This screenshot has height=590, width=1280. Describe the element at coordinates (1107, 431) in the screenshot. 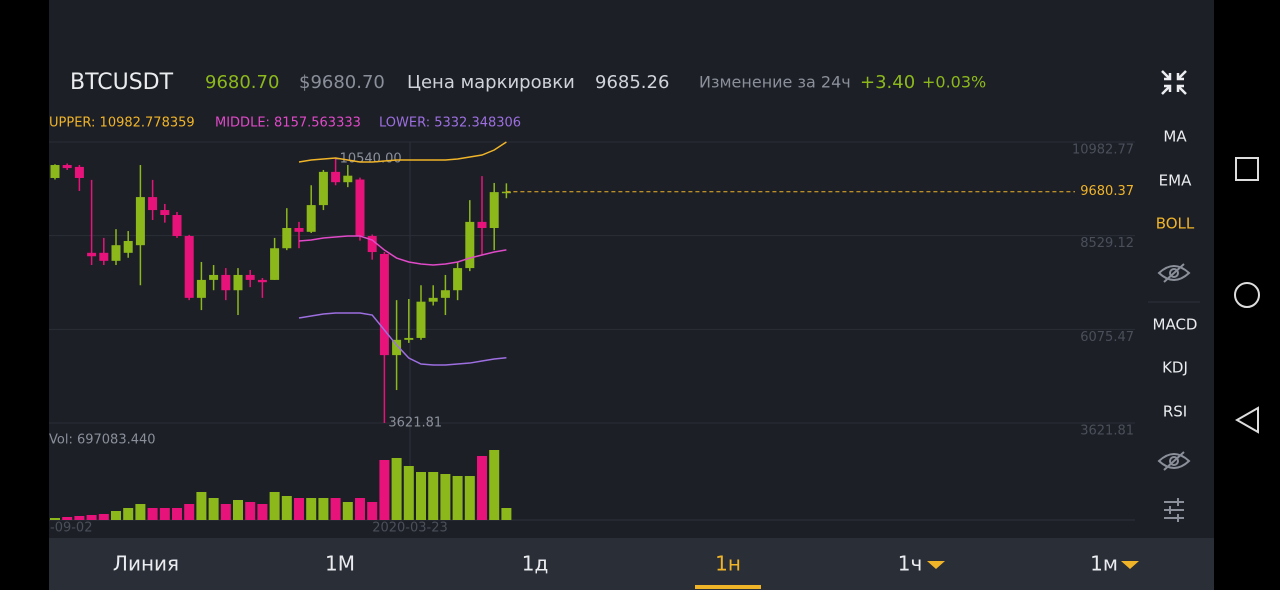

I see `y-tick-label: 3621.81` at that location.